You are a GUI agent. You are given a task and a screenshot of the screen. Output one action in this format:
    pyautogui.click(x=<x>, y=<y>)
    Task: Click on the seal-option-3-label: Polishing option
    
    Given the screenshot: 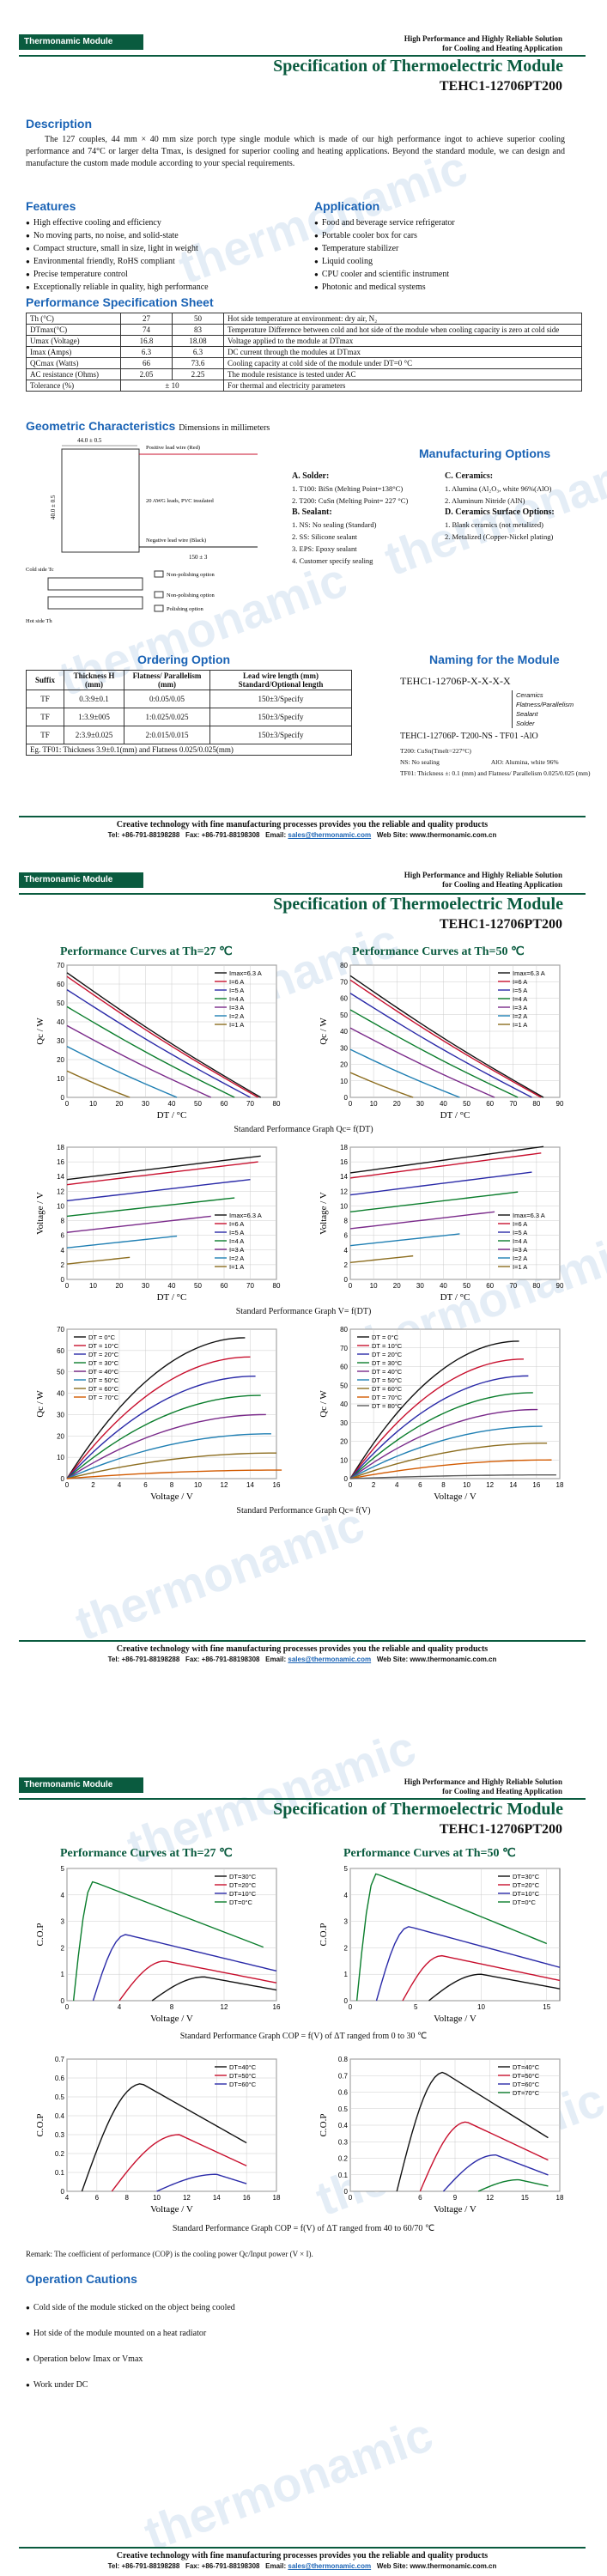 What is the action you would take?
    pyautogui.click(x=185, y=609)
    